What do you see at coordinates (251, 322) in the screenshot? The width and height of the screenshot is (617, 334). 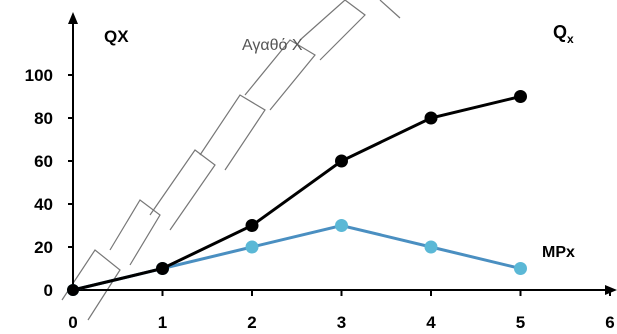 I see `x-tick-label: 2` at bounding box center [251, 322].